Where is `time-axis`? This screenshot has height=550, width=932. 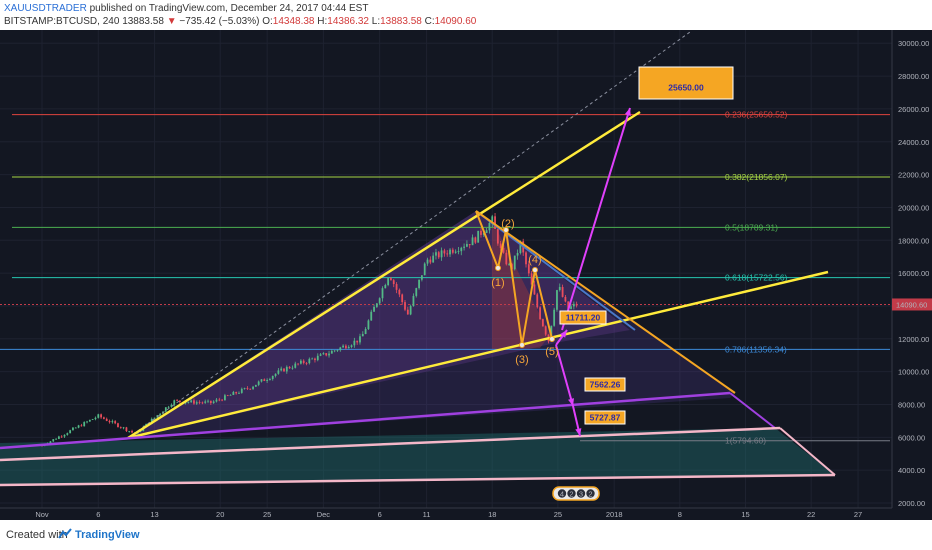 time-axis is located at coordinates (466, 514).